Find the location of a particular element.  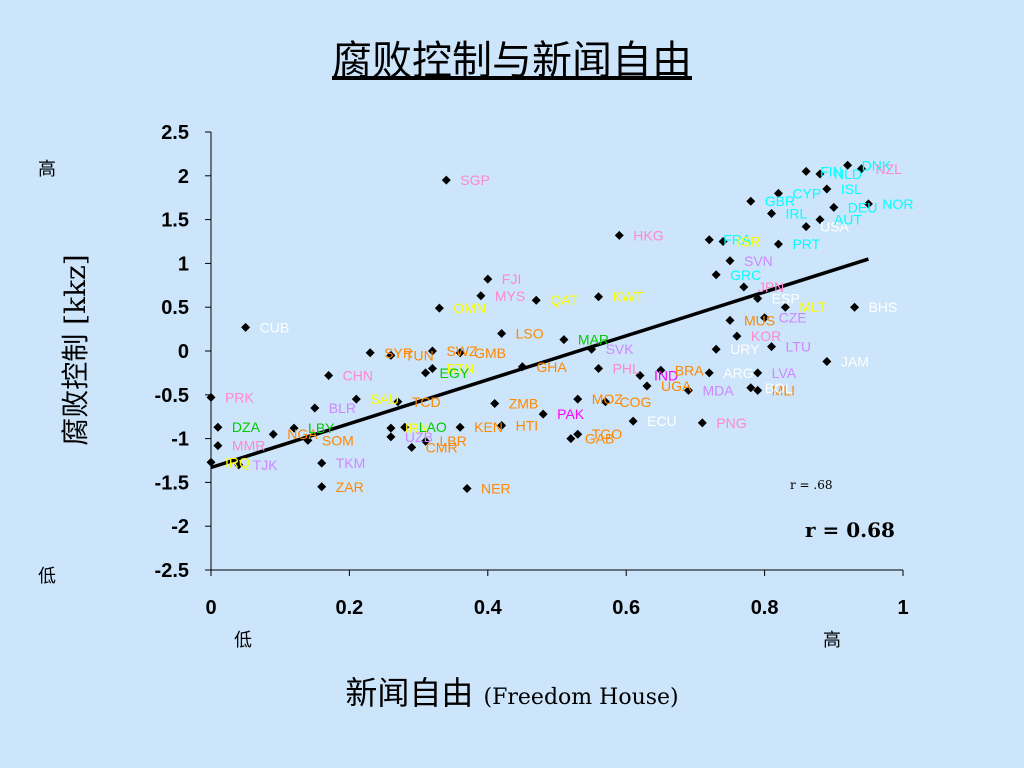

y-tick-label: 1.5 is located at coordinates (175, 221).